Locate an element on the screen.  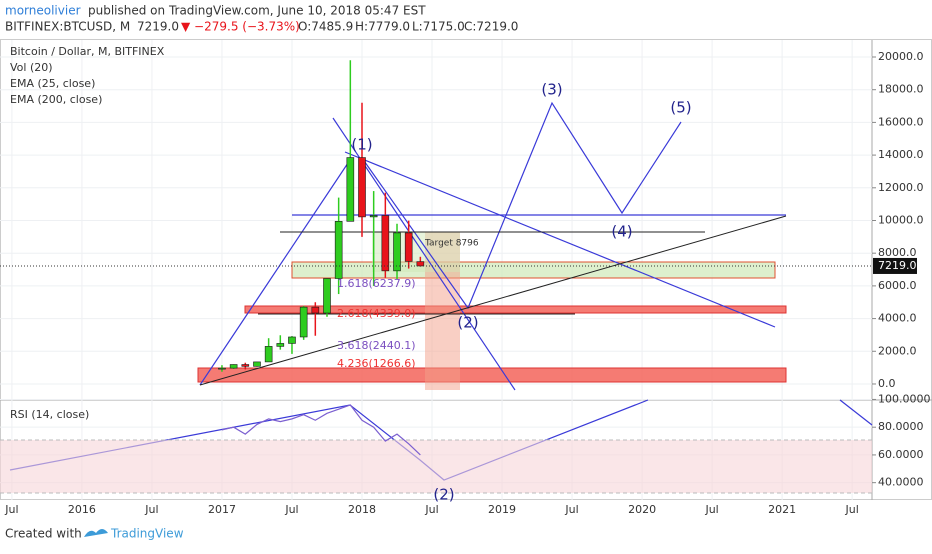
support-zone-low is located at coordinates (492, 375).